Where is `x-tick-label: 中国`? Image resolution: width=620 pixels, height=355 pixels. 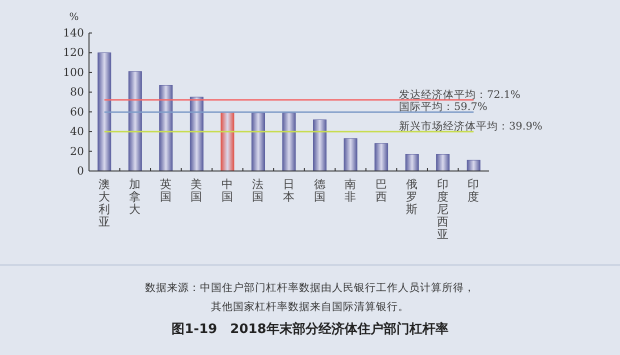 x-tick-label: 中国 is located at coordinates (227, 190).